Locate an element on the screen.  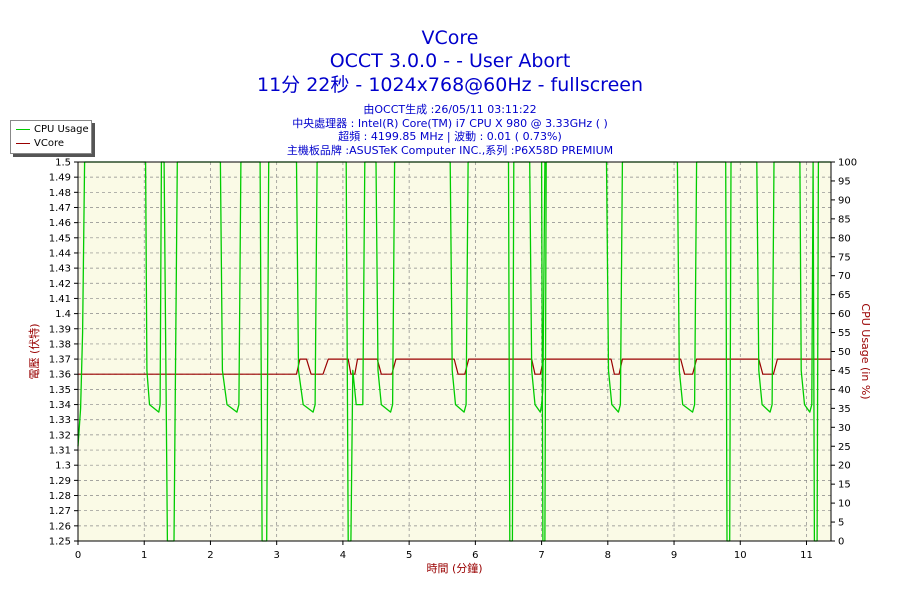
y-left-tick-label: 1.36 is located at coordinates (60, 375).